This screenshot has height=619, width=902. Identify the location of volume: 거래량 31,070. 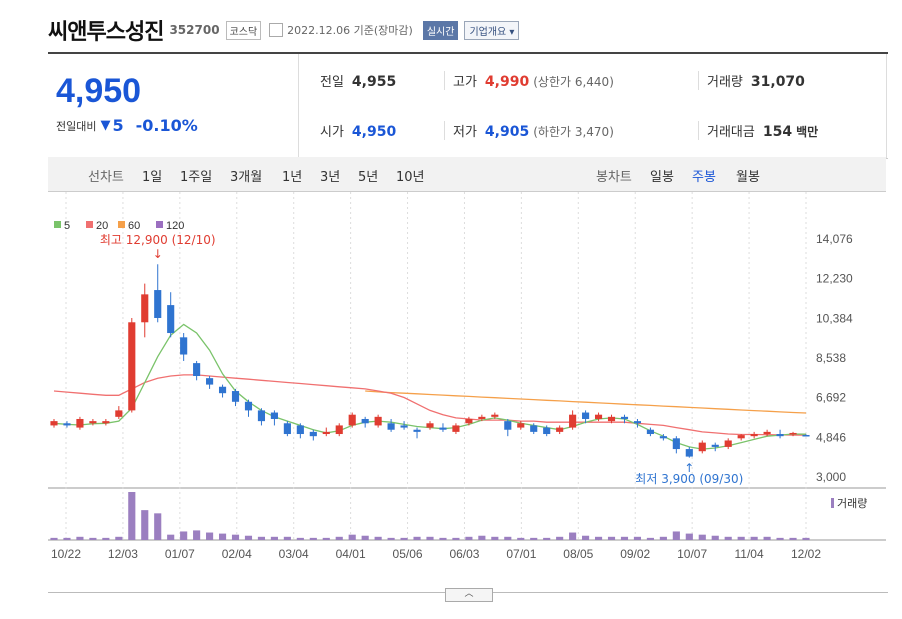
(751, 80).